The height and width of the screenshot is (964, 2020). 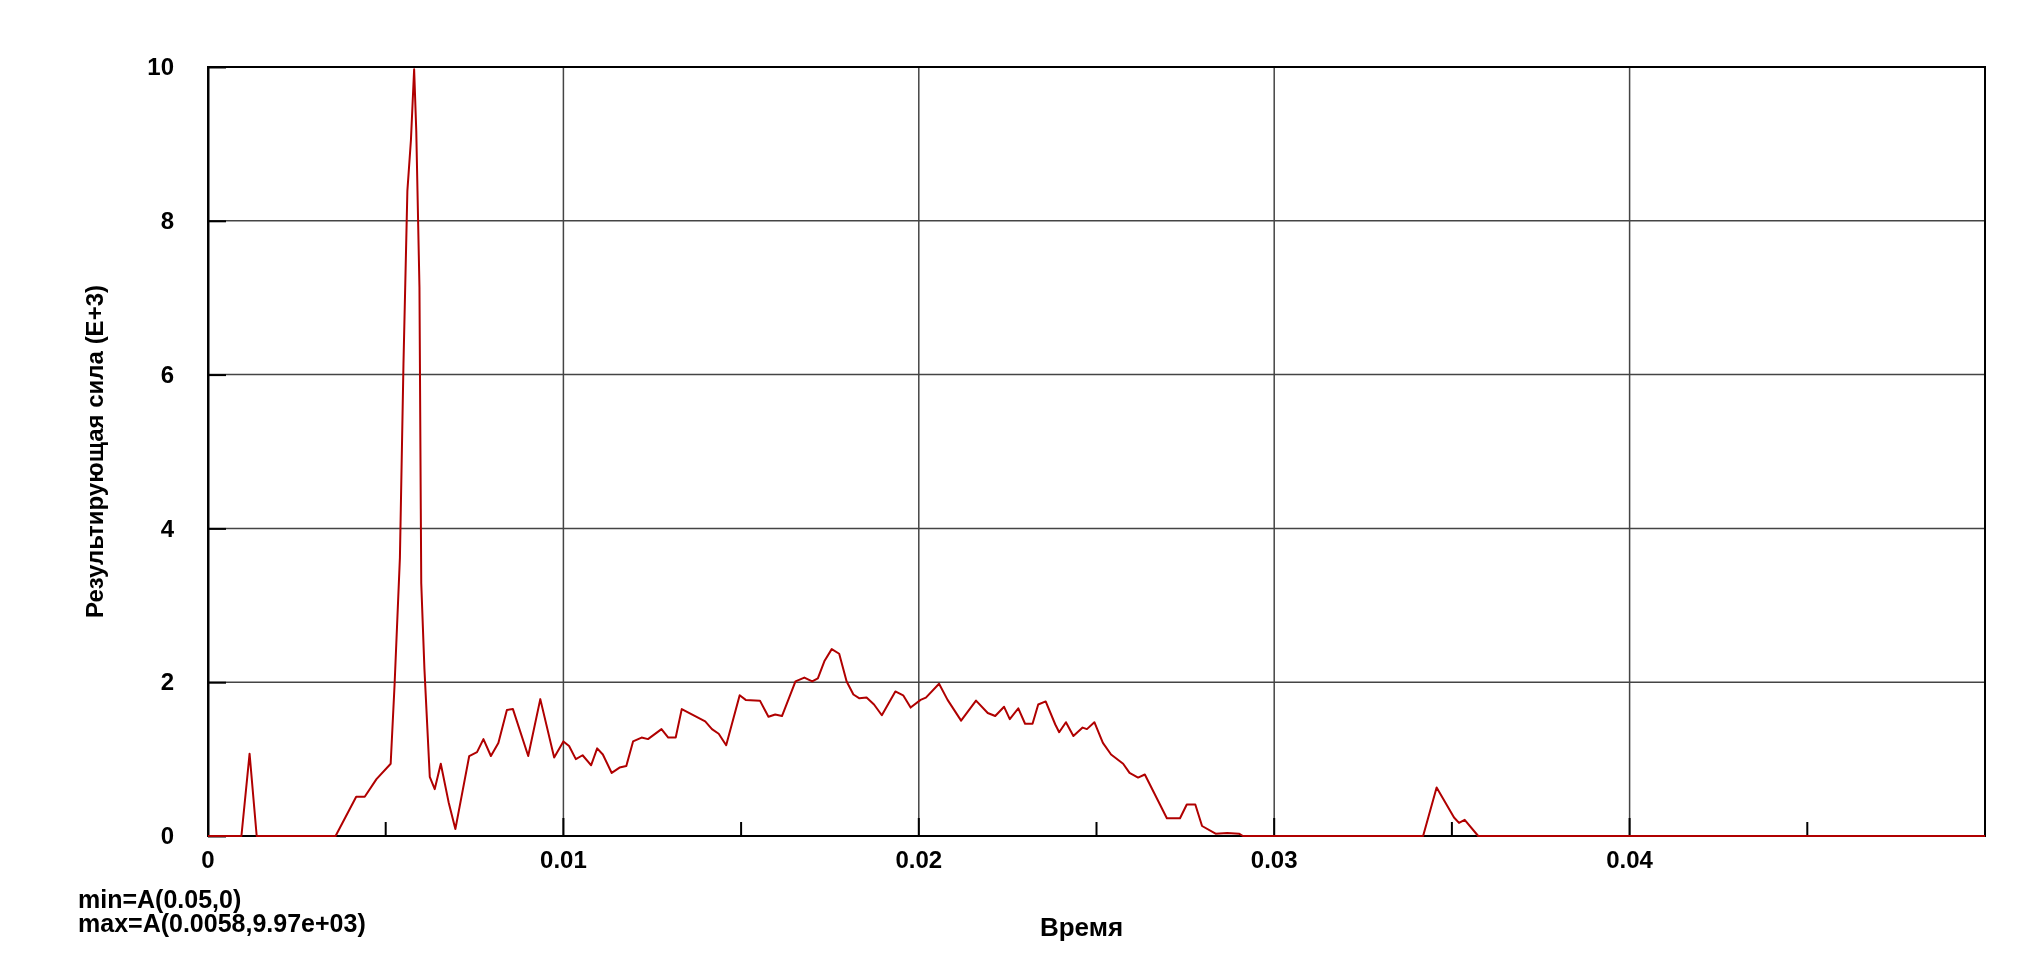 What do you see at coordinates (563, 859) in the screenshot?
I see `x-tick-label: 0.01` at bounding box center [563, 859].